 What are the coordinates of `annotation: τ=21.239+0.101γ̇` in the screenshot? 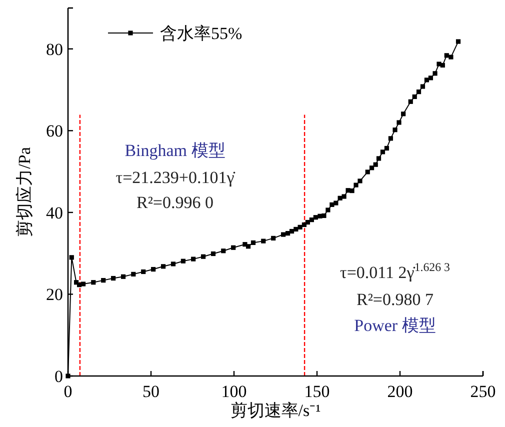 It's located at (176, 177).